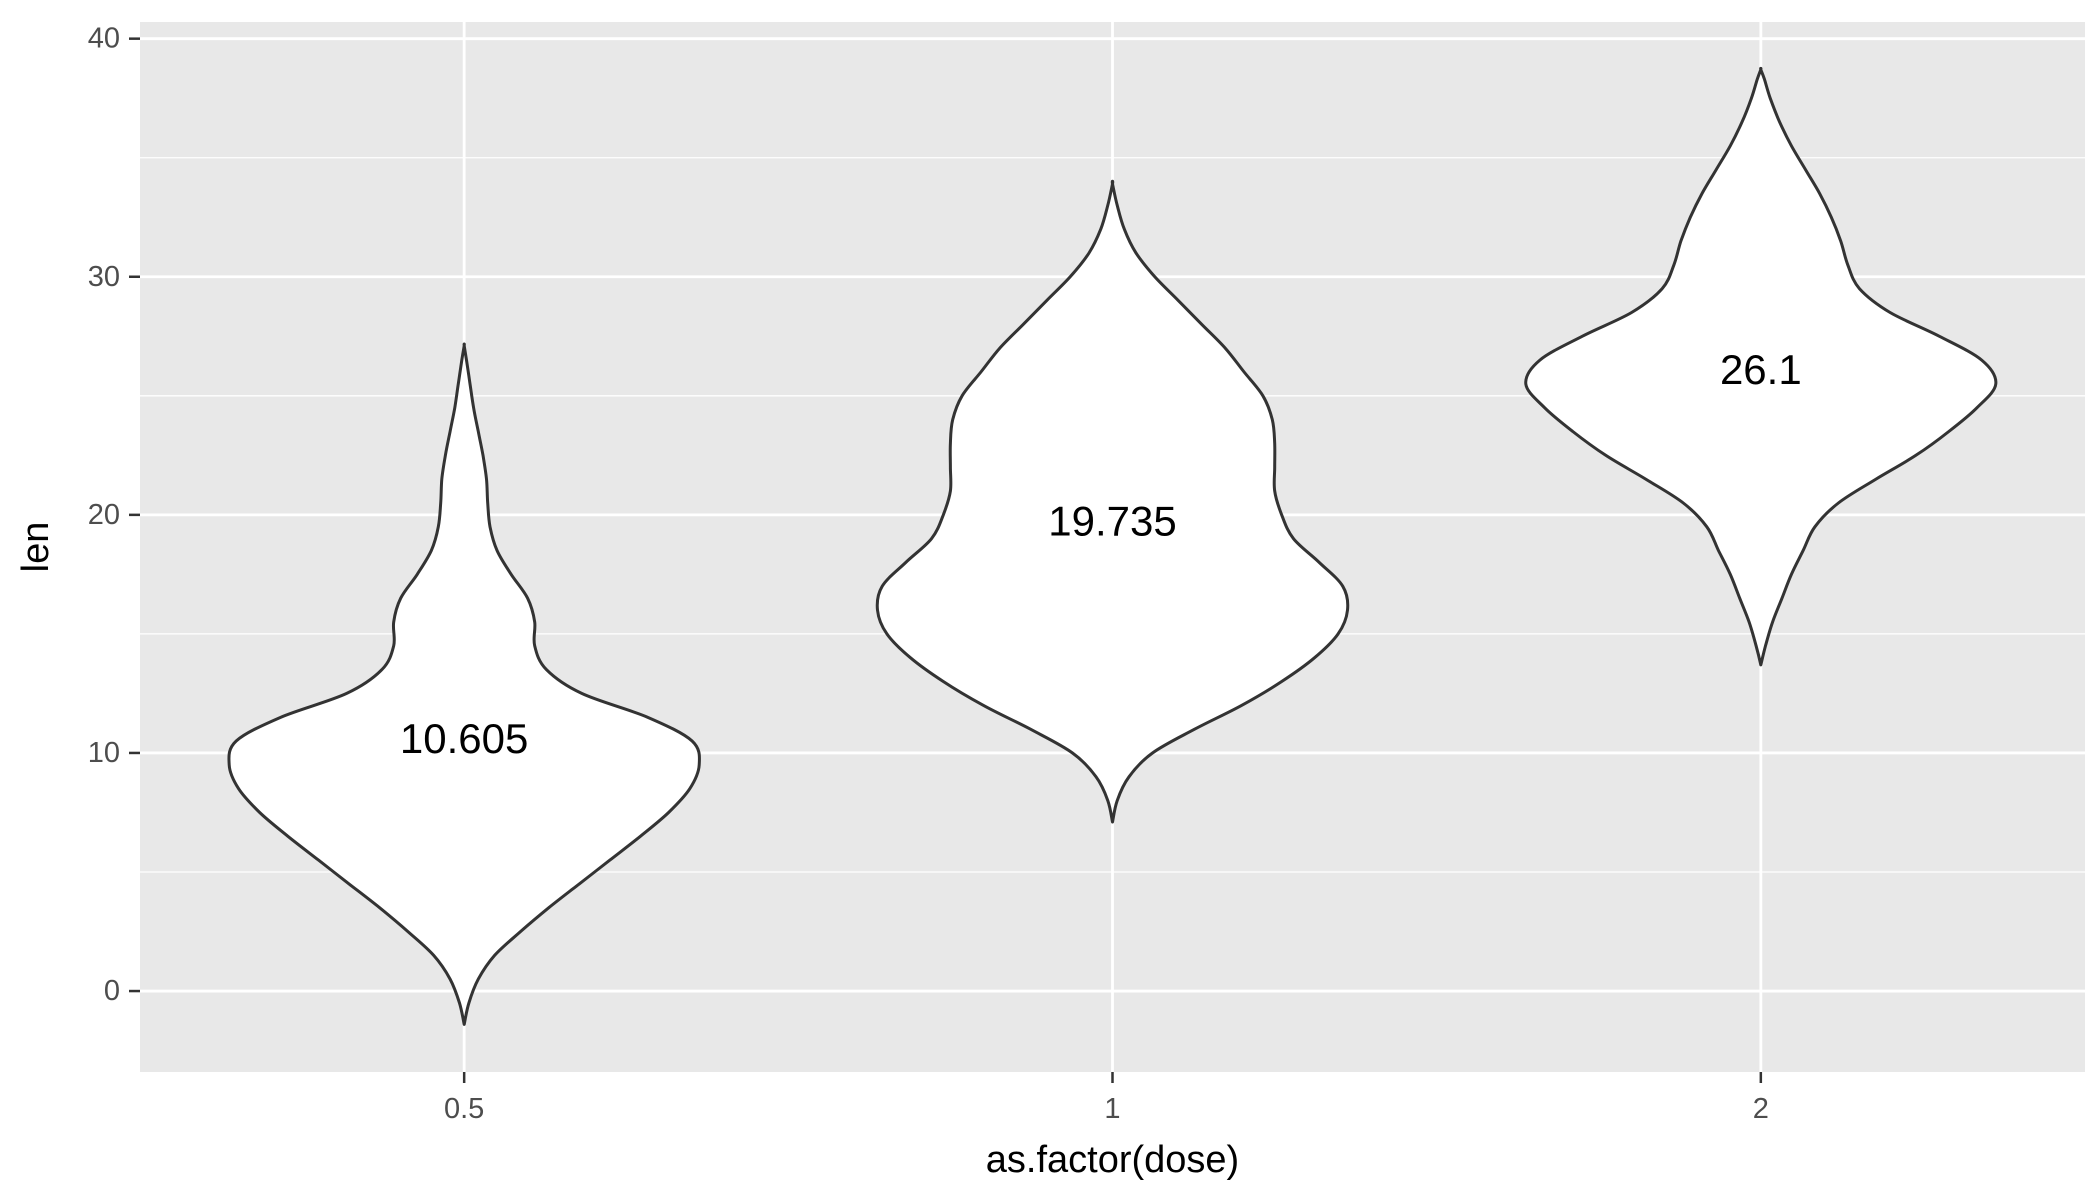 This screenshot has width=2100, height=1200. Describe the element at coordinates (104, 39) in the screenshot. I see `y-tick-label: 40` at that location.